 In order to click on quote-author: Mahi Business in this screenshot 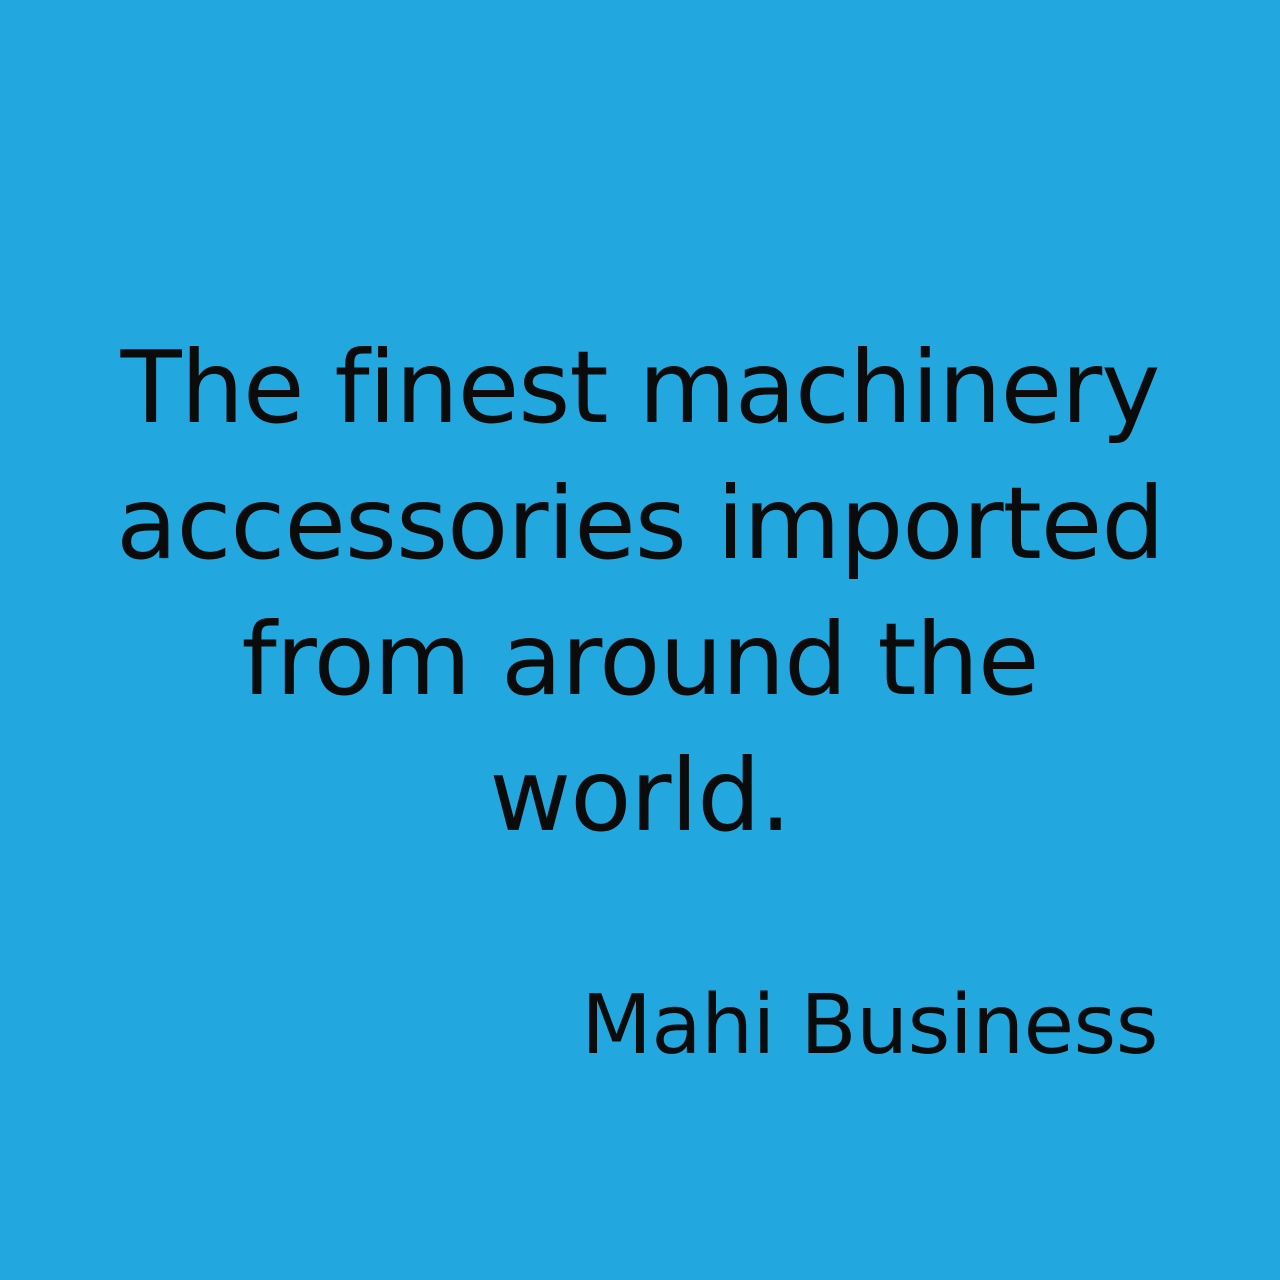, I will do `click(869, 1025)`.